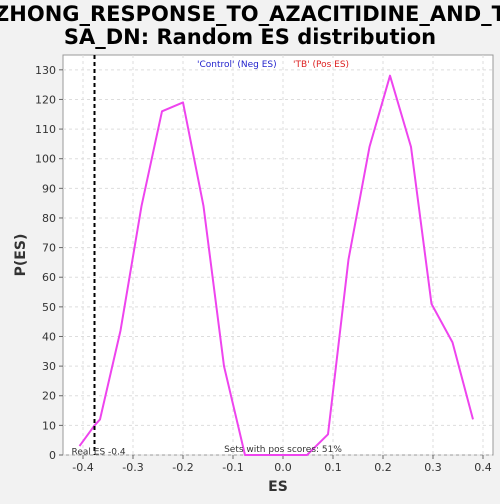 The width and height of the screenshot is (500, 504). I want to click on y-tick-label: 100, so click(45, 159).